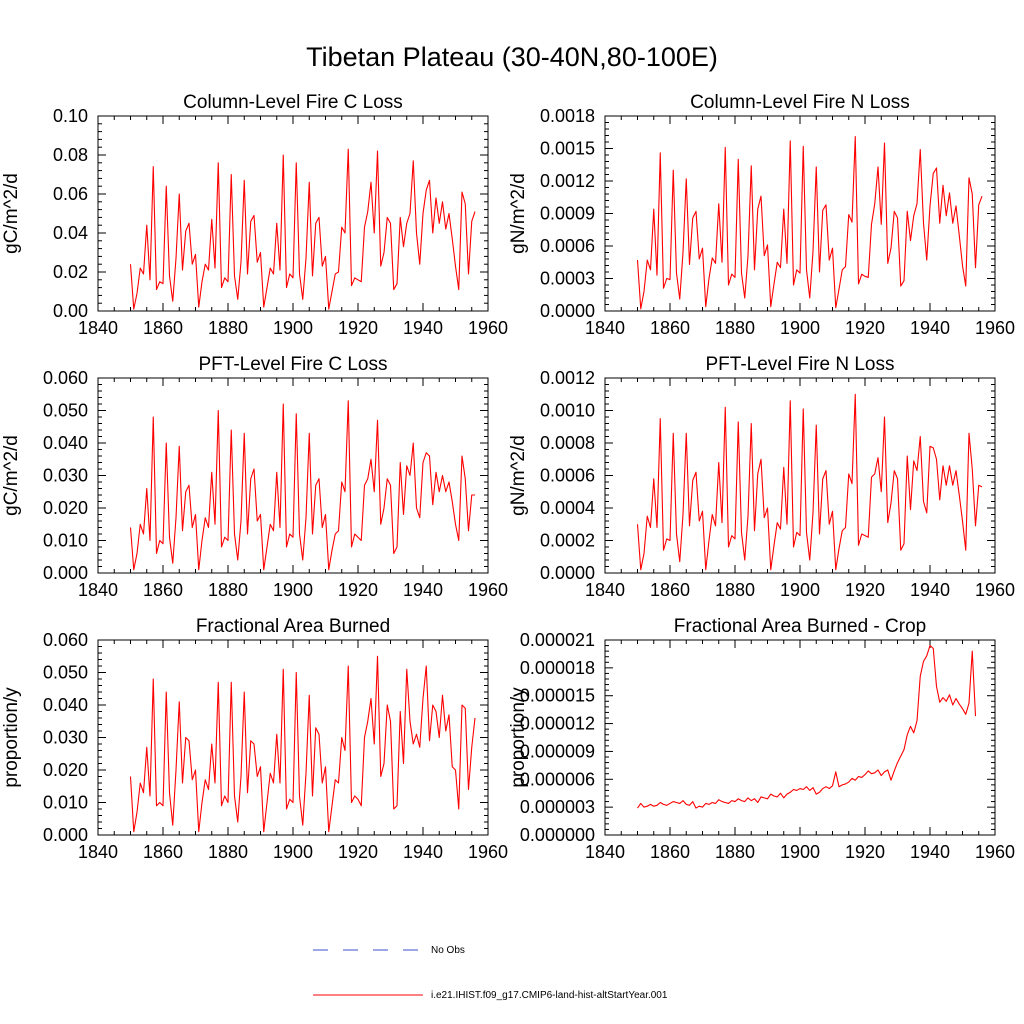  What do you see at coordinates (557, 835) in the screenshot?
I see `y-tick-label: 0.000000` at bounding box center [557, 835].